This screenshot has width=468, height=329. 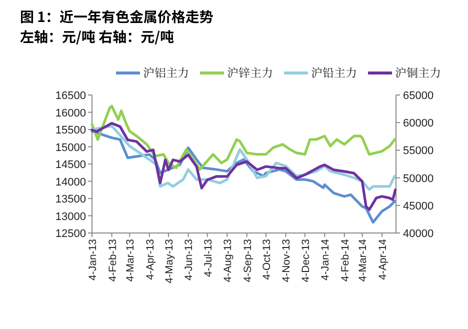 I want to click on legend-label: 沪铜主力, so click(x=418, y=73).